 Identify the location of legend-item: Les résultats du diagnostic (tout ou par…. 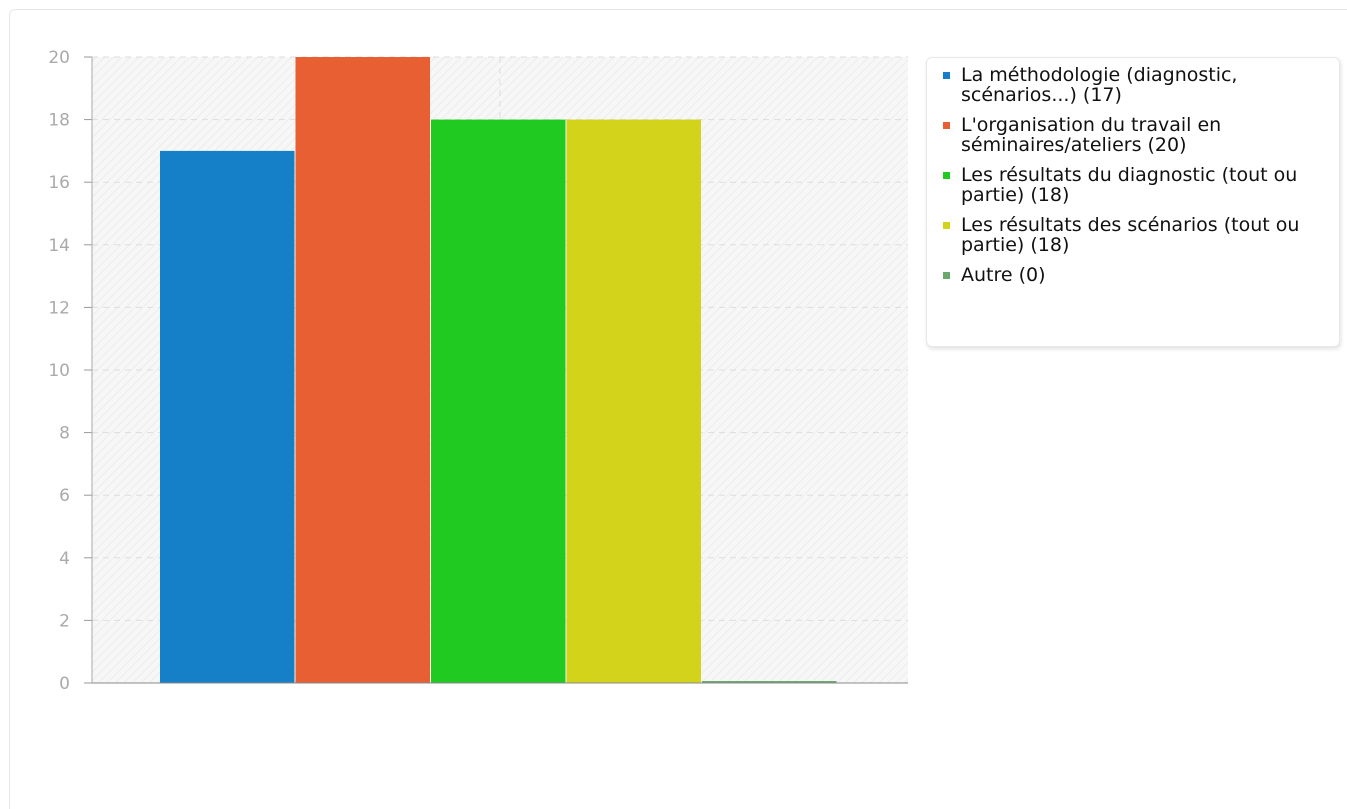
(1134, 185).